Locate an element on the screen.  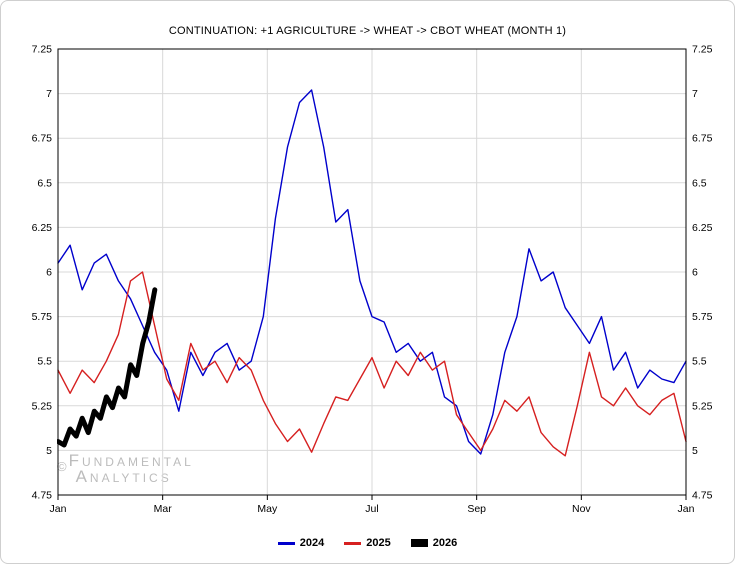
legend-swatch-2025 is located at coordinates (353, 543).